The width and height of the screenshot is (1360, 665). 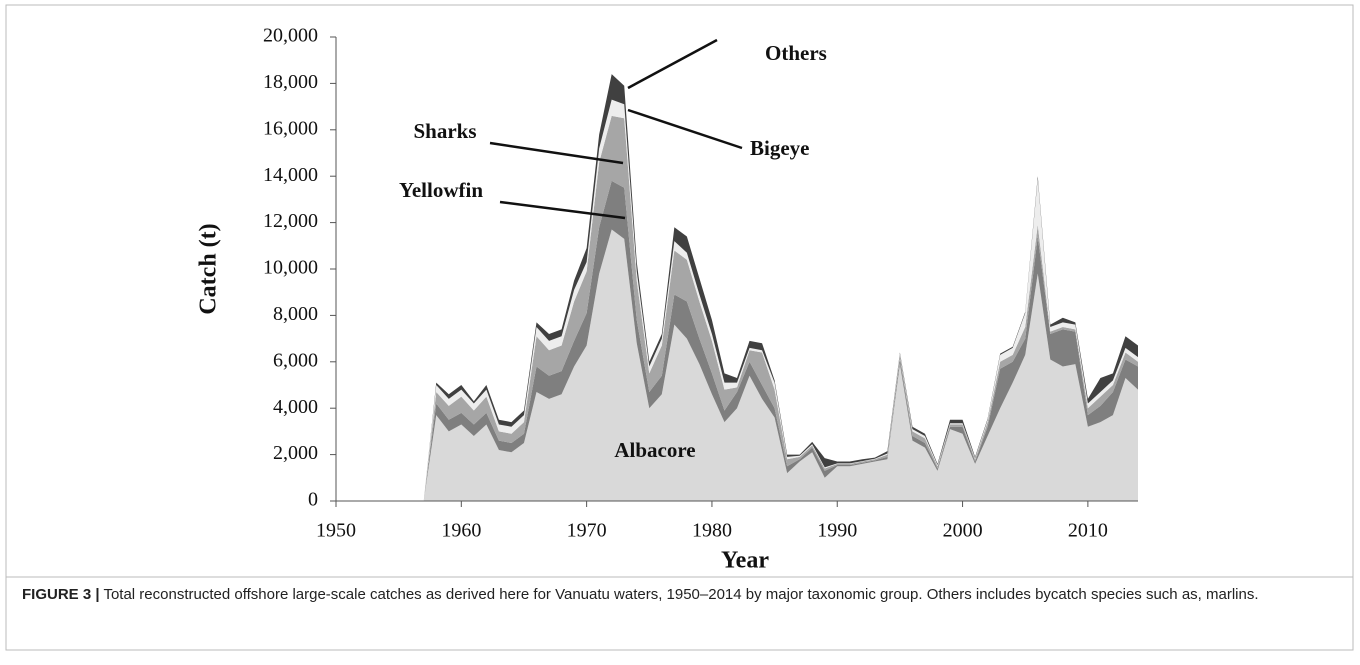 I want to click on series-label: Sharks, so click(x=444, y=131).